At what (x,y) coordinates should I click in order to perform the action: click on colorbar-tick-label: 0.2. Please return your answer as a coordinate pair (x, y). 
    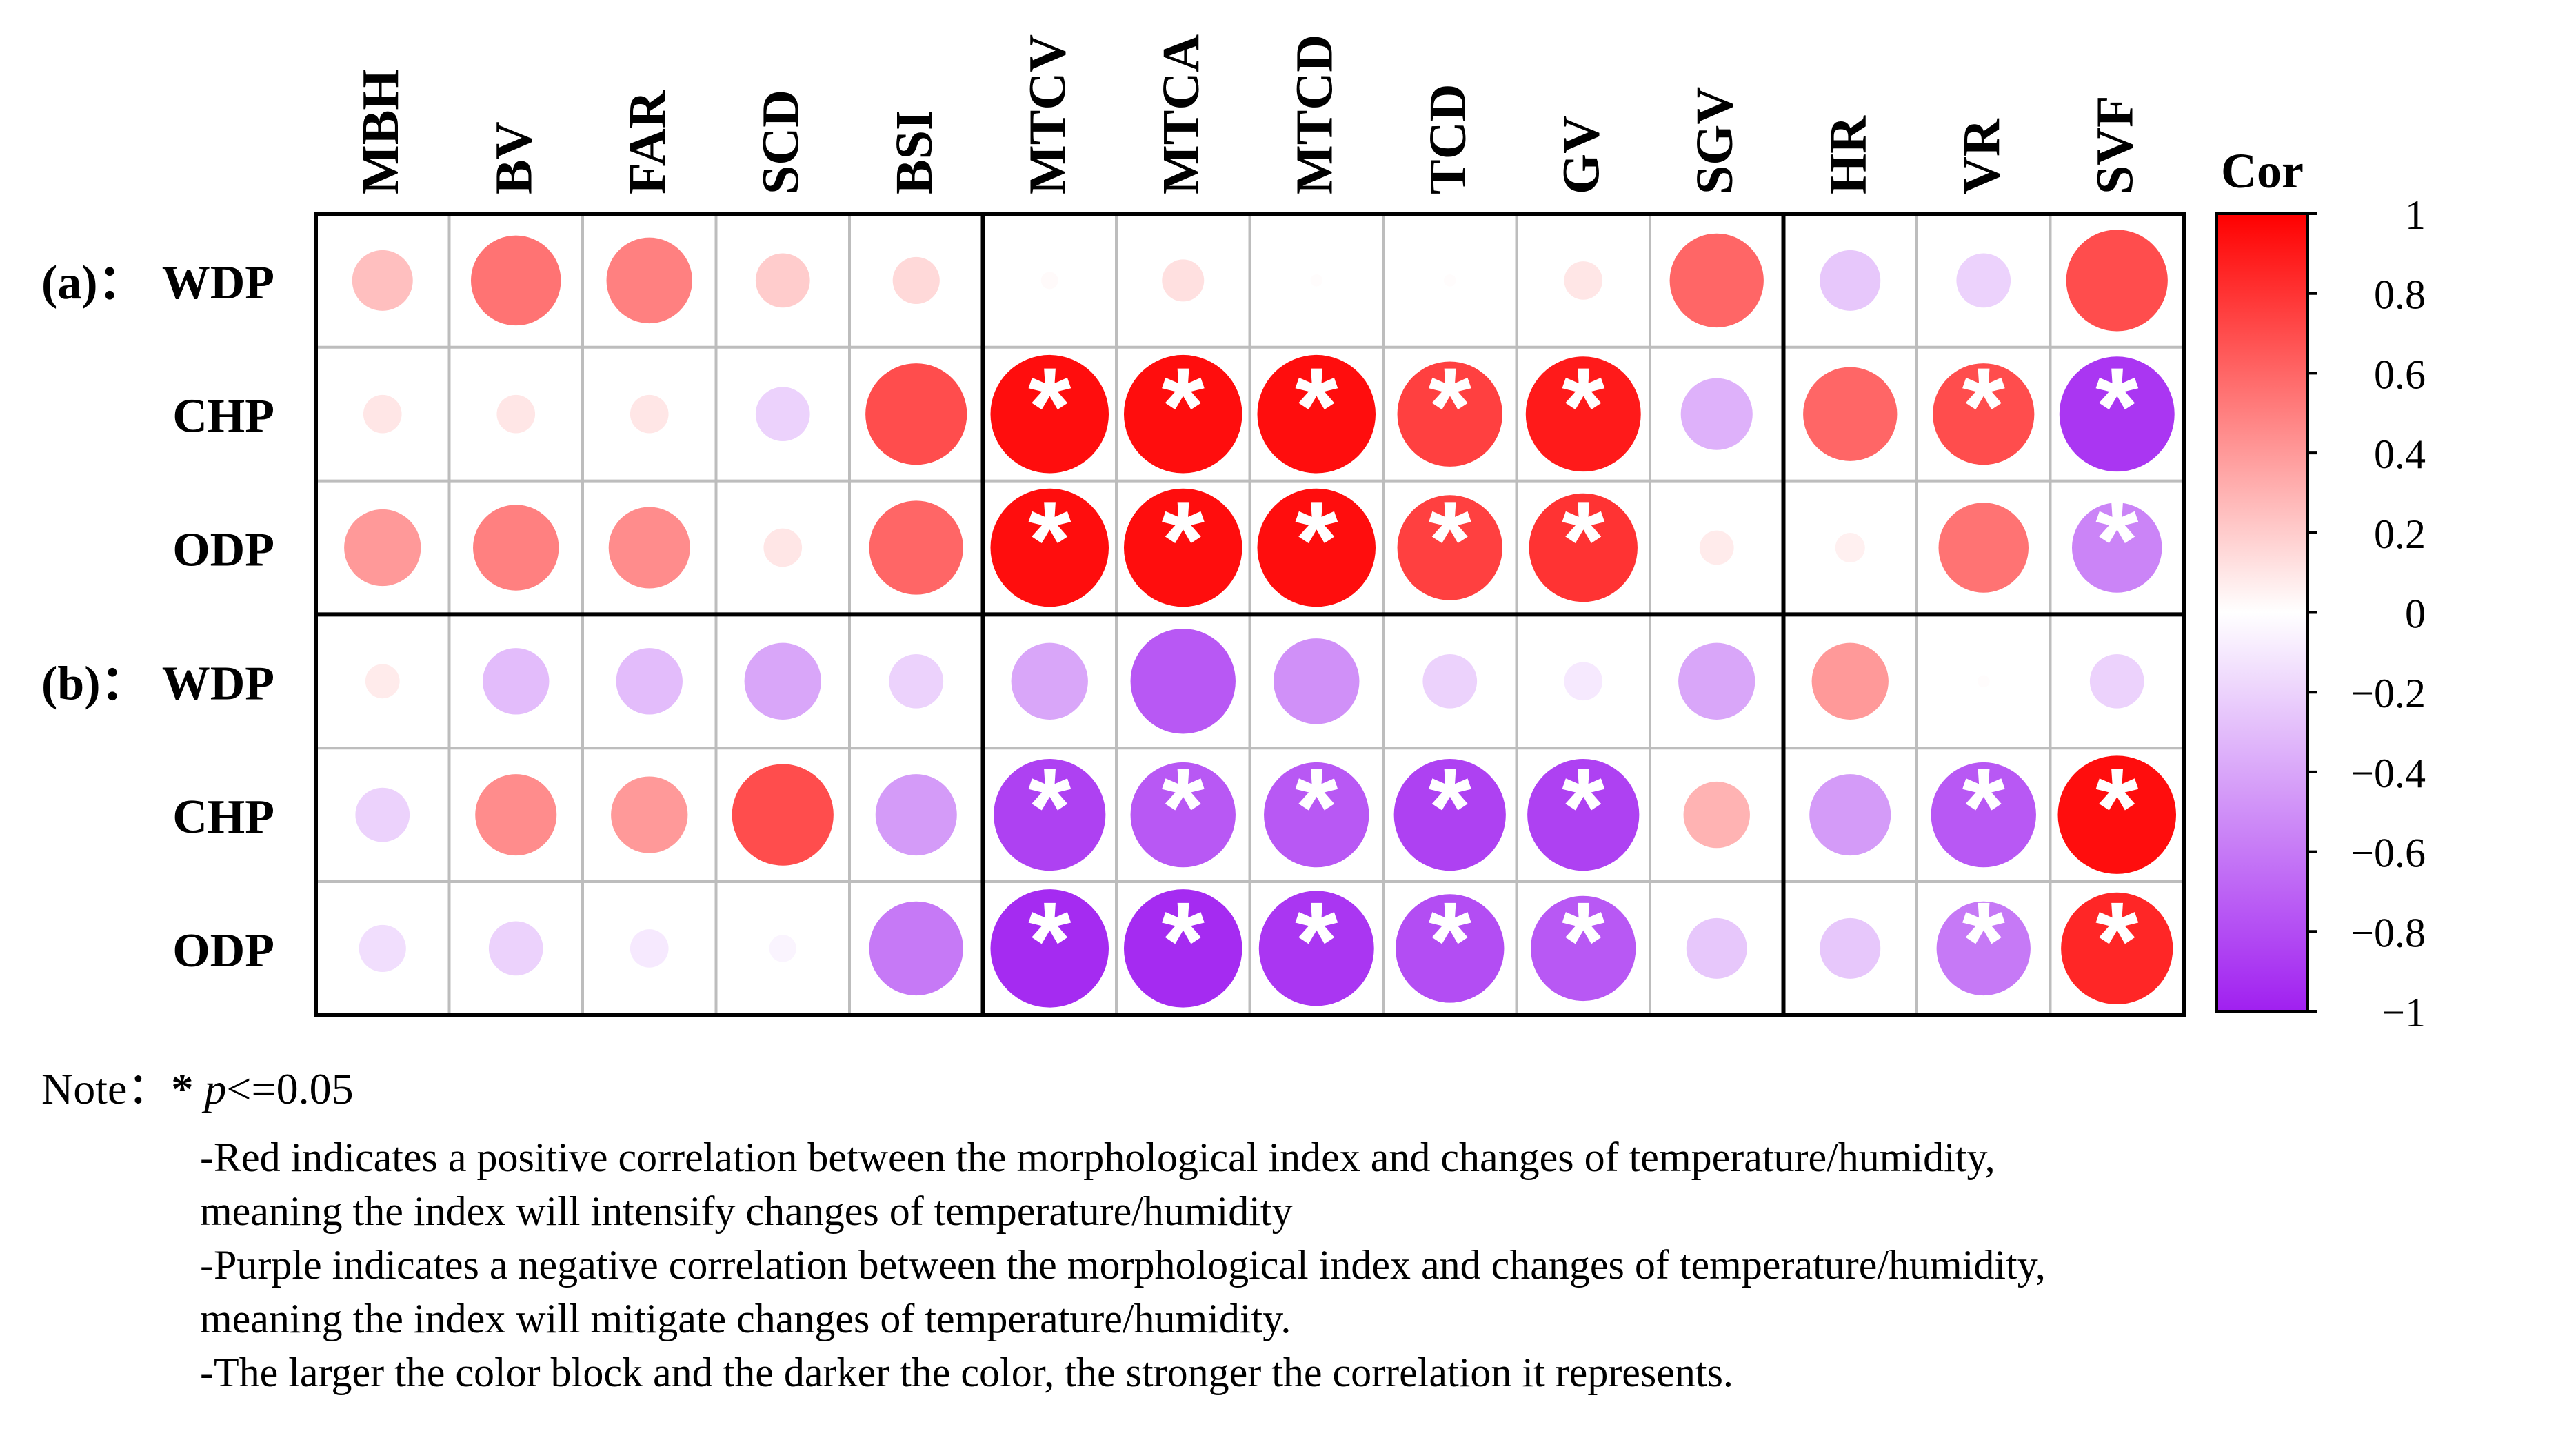
    Looking at the image, I should click on (2400, 534).